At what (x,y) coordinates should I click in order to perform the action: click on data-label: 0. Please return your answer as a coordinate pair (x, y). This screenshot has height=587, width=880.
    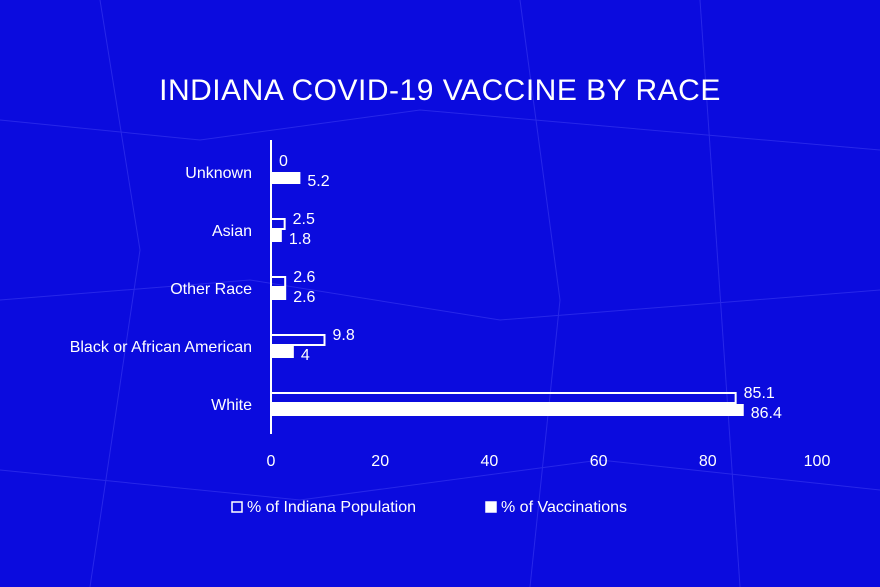
    Looking at the image, I should click on (283, 161).